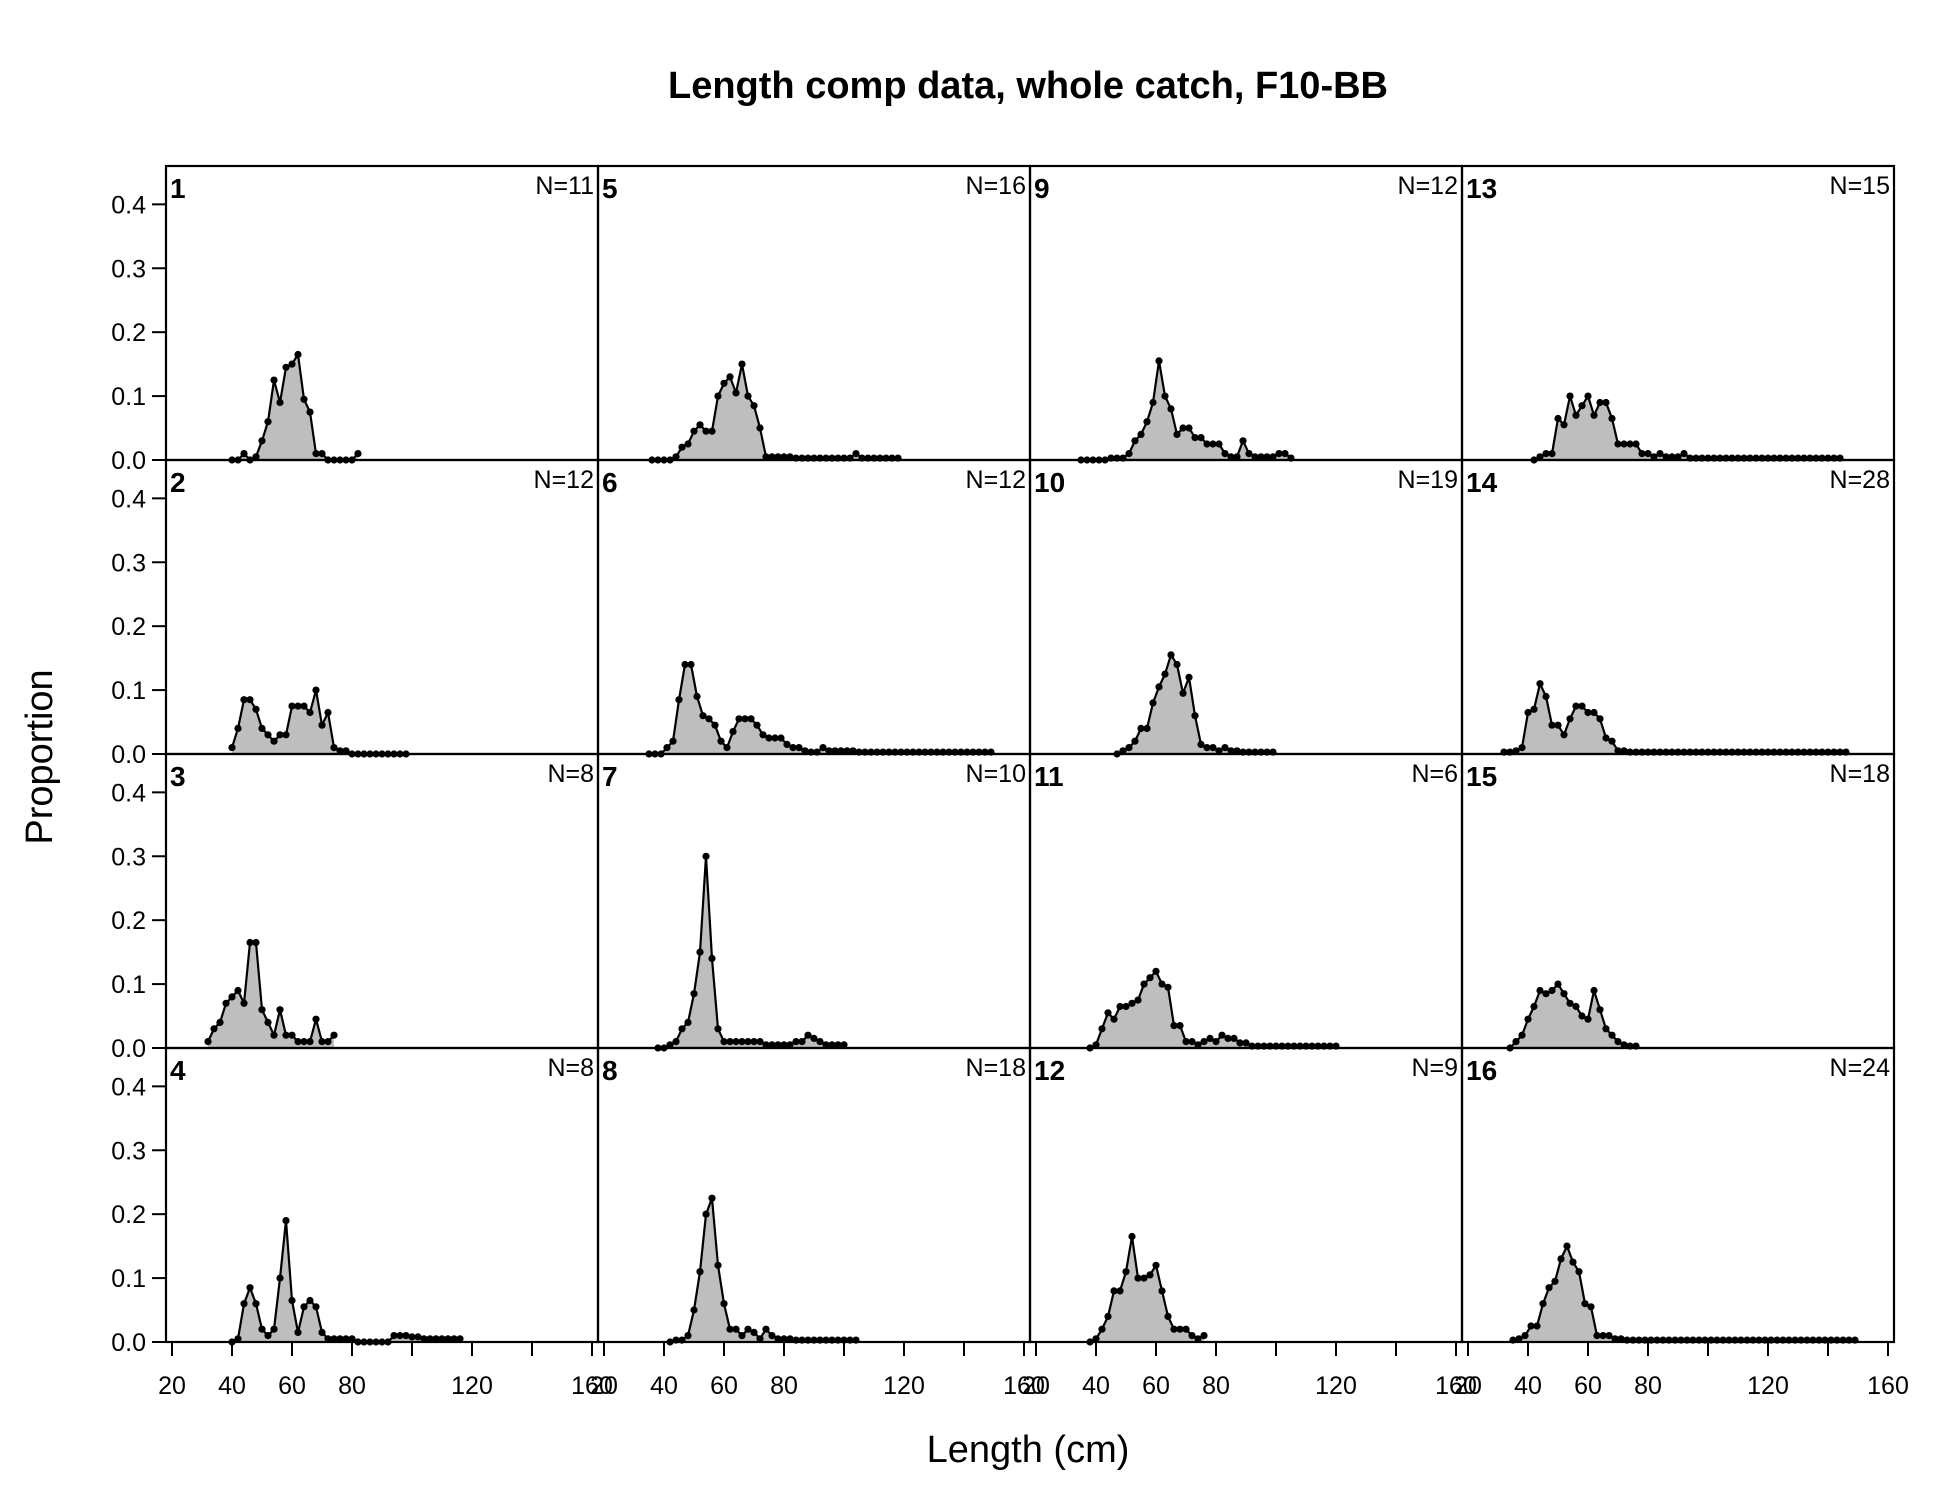  What do you see at coordinates (1678, 607) in the screenshot?
I see `panel-14: 14 N=28` at bounding box center [1678, 607].